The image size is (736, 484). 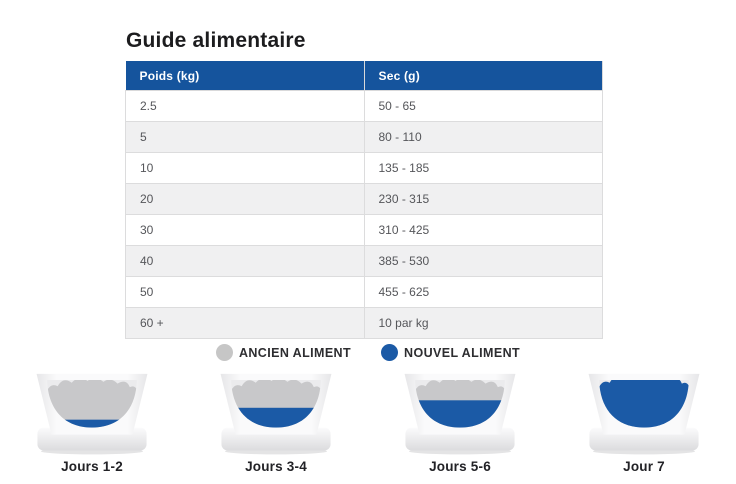 What do you see at coordinates (483, 76) in the screenshot?
I see `column-header-dry: Sec (g)` at bounding box center [483, 76].